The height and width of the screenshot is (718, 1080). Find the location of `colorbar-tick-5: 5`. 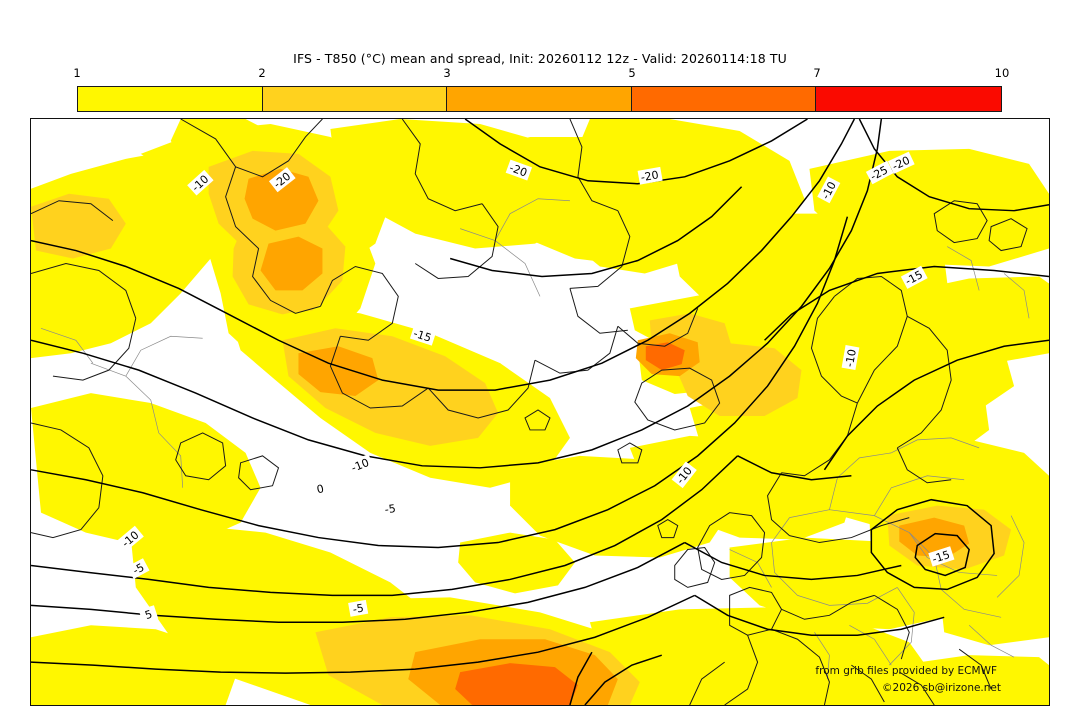

colorbar-tick-5: 5 is located at coordinates (632, 73).